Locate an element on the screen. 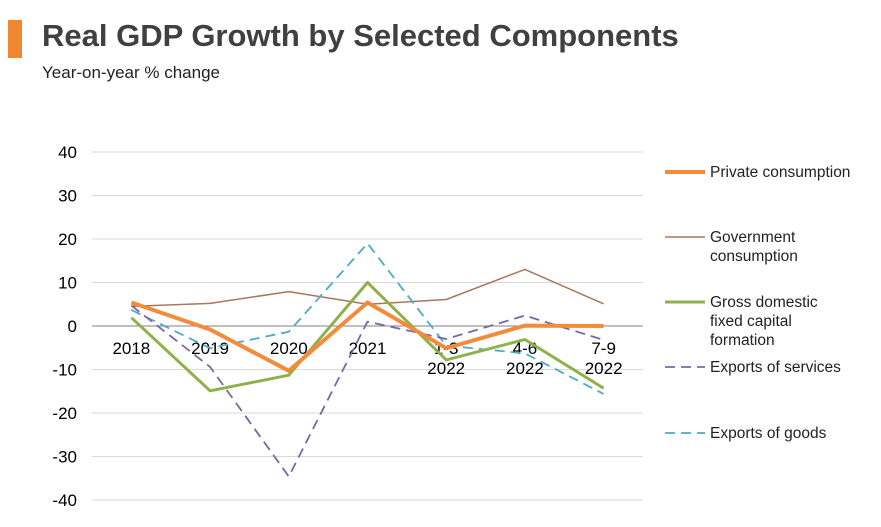 Image resolution: width=881 pixels, height=527 pixels. legend-item: Exports of services is located at coordinates (795, 367).